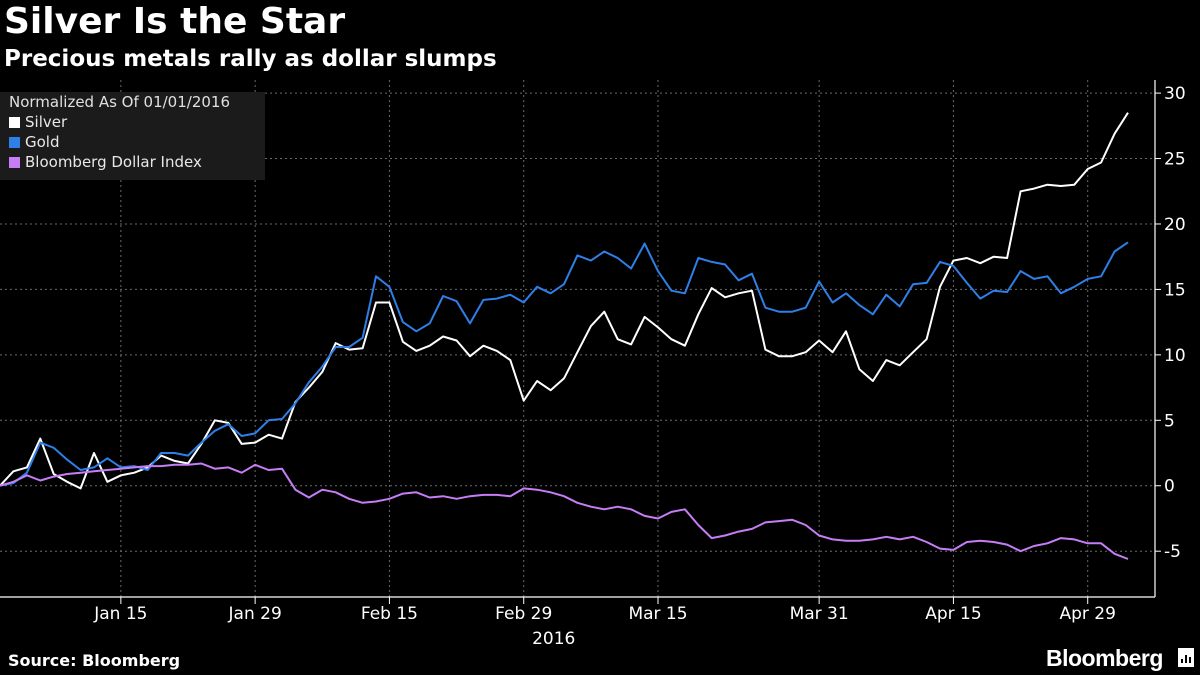  I want to click on dollar-index-line, so click(564, 511).